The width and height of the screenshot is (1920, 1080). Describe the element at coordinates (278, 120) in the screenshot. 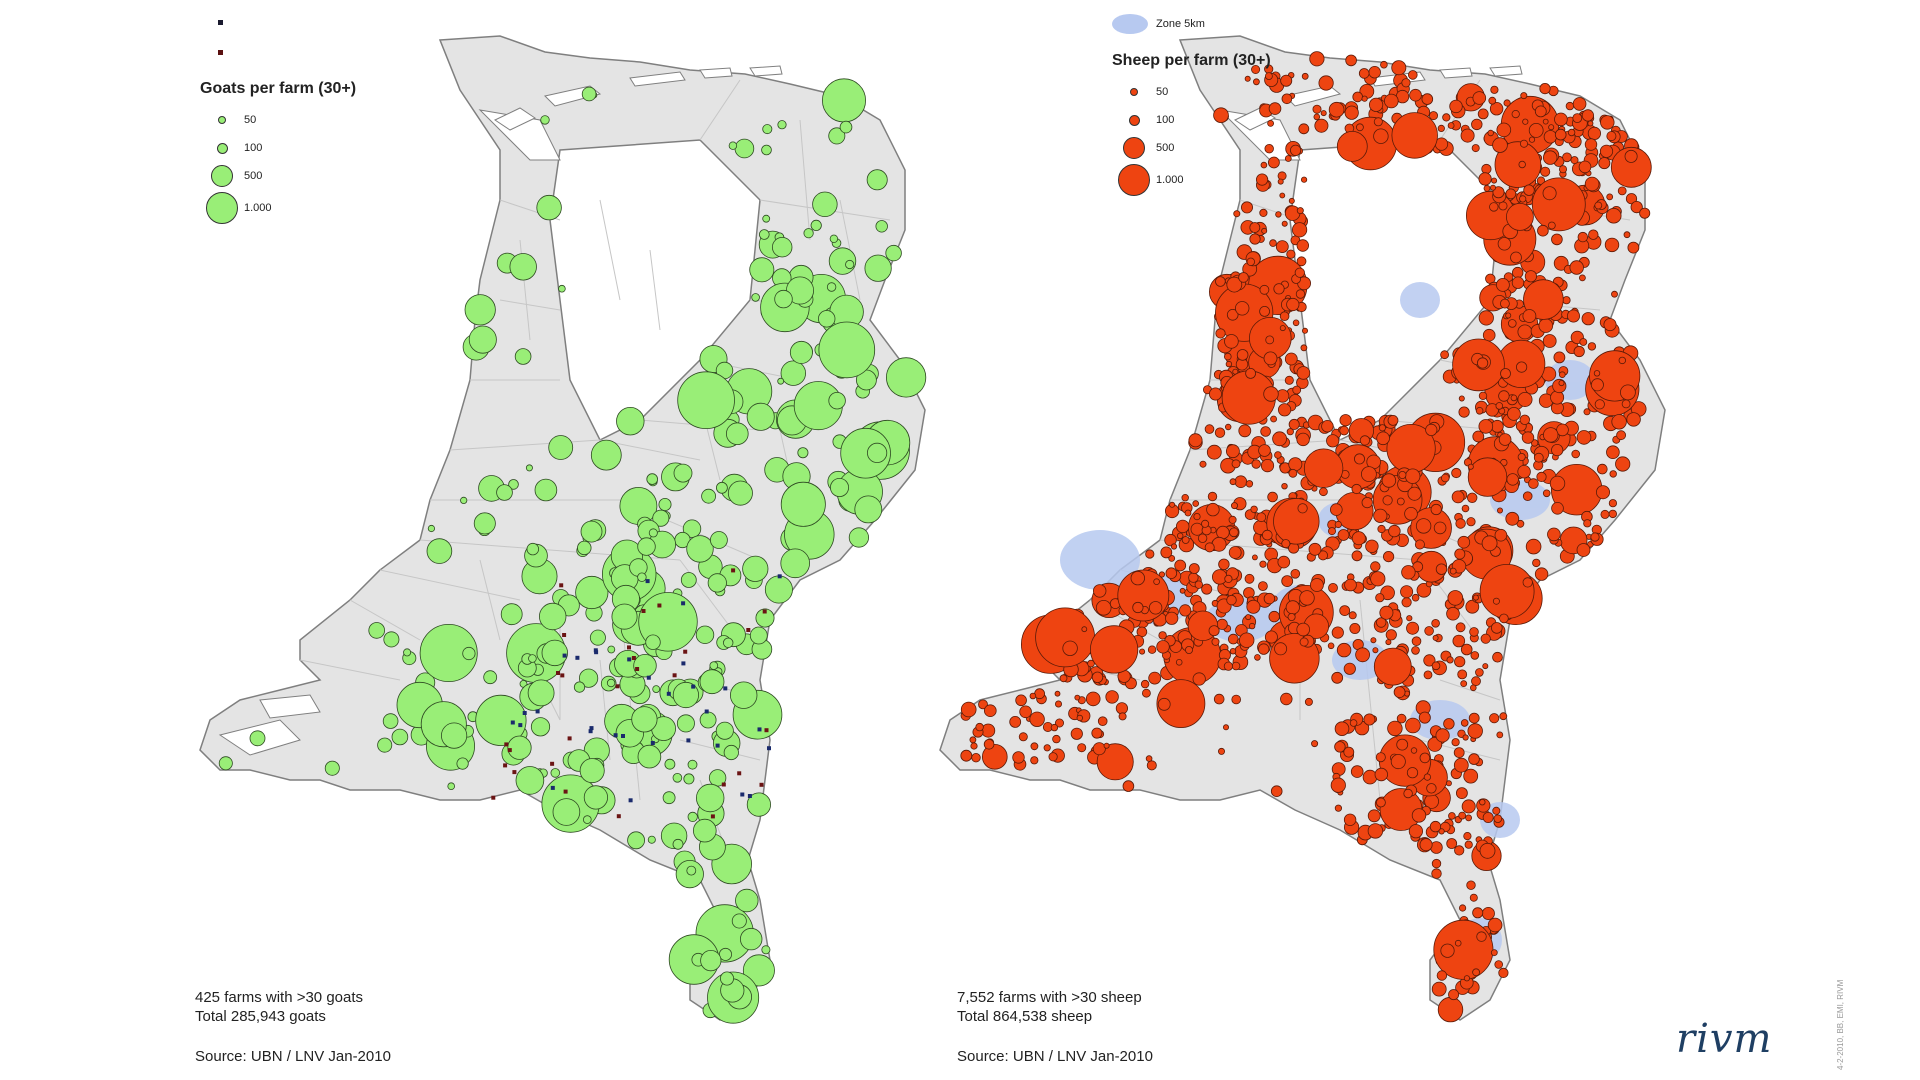

I see `goats-legend-row-50: 50` at that location.